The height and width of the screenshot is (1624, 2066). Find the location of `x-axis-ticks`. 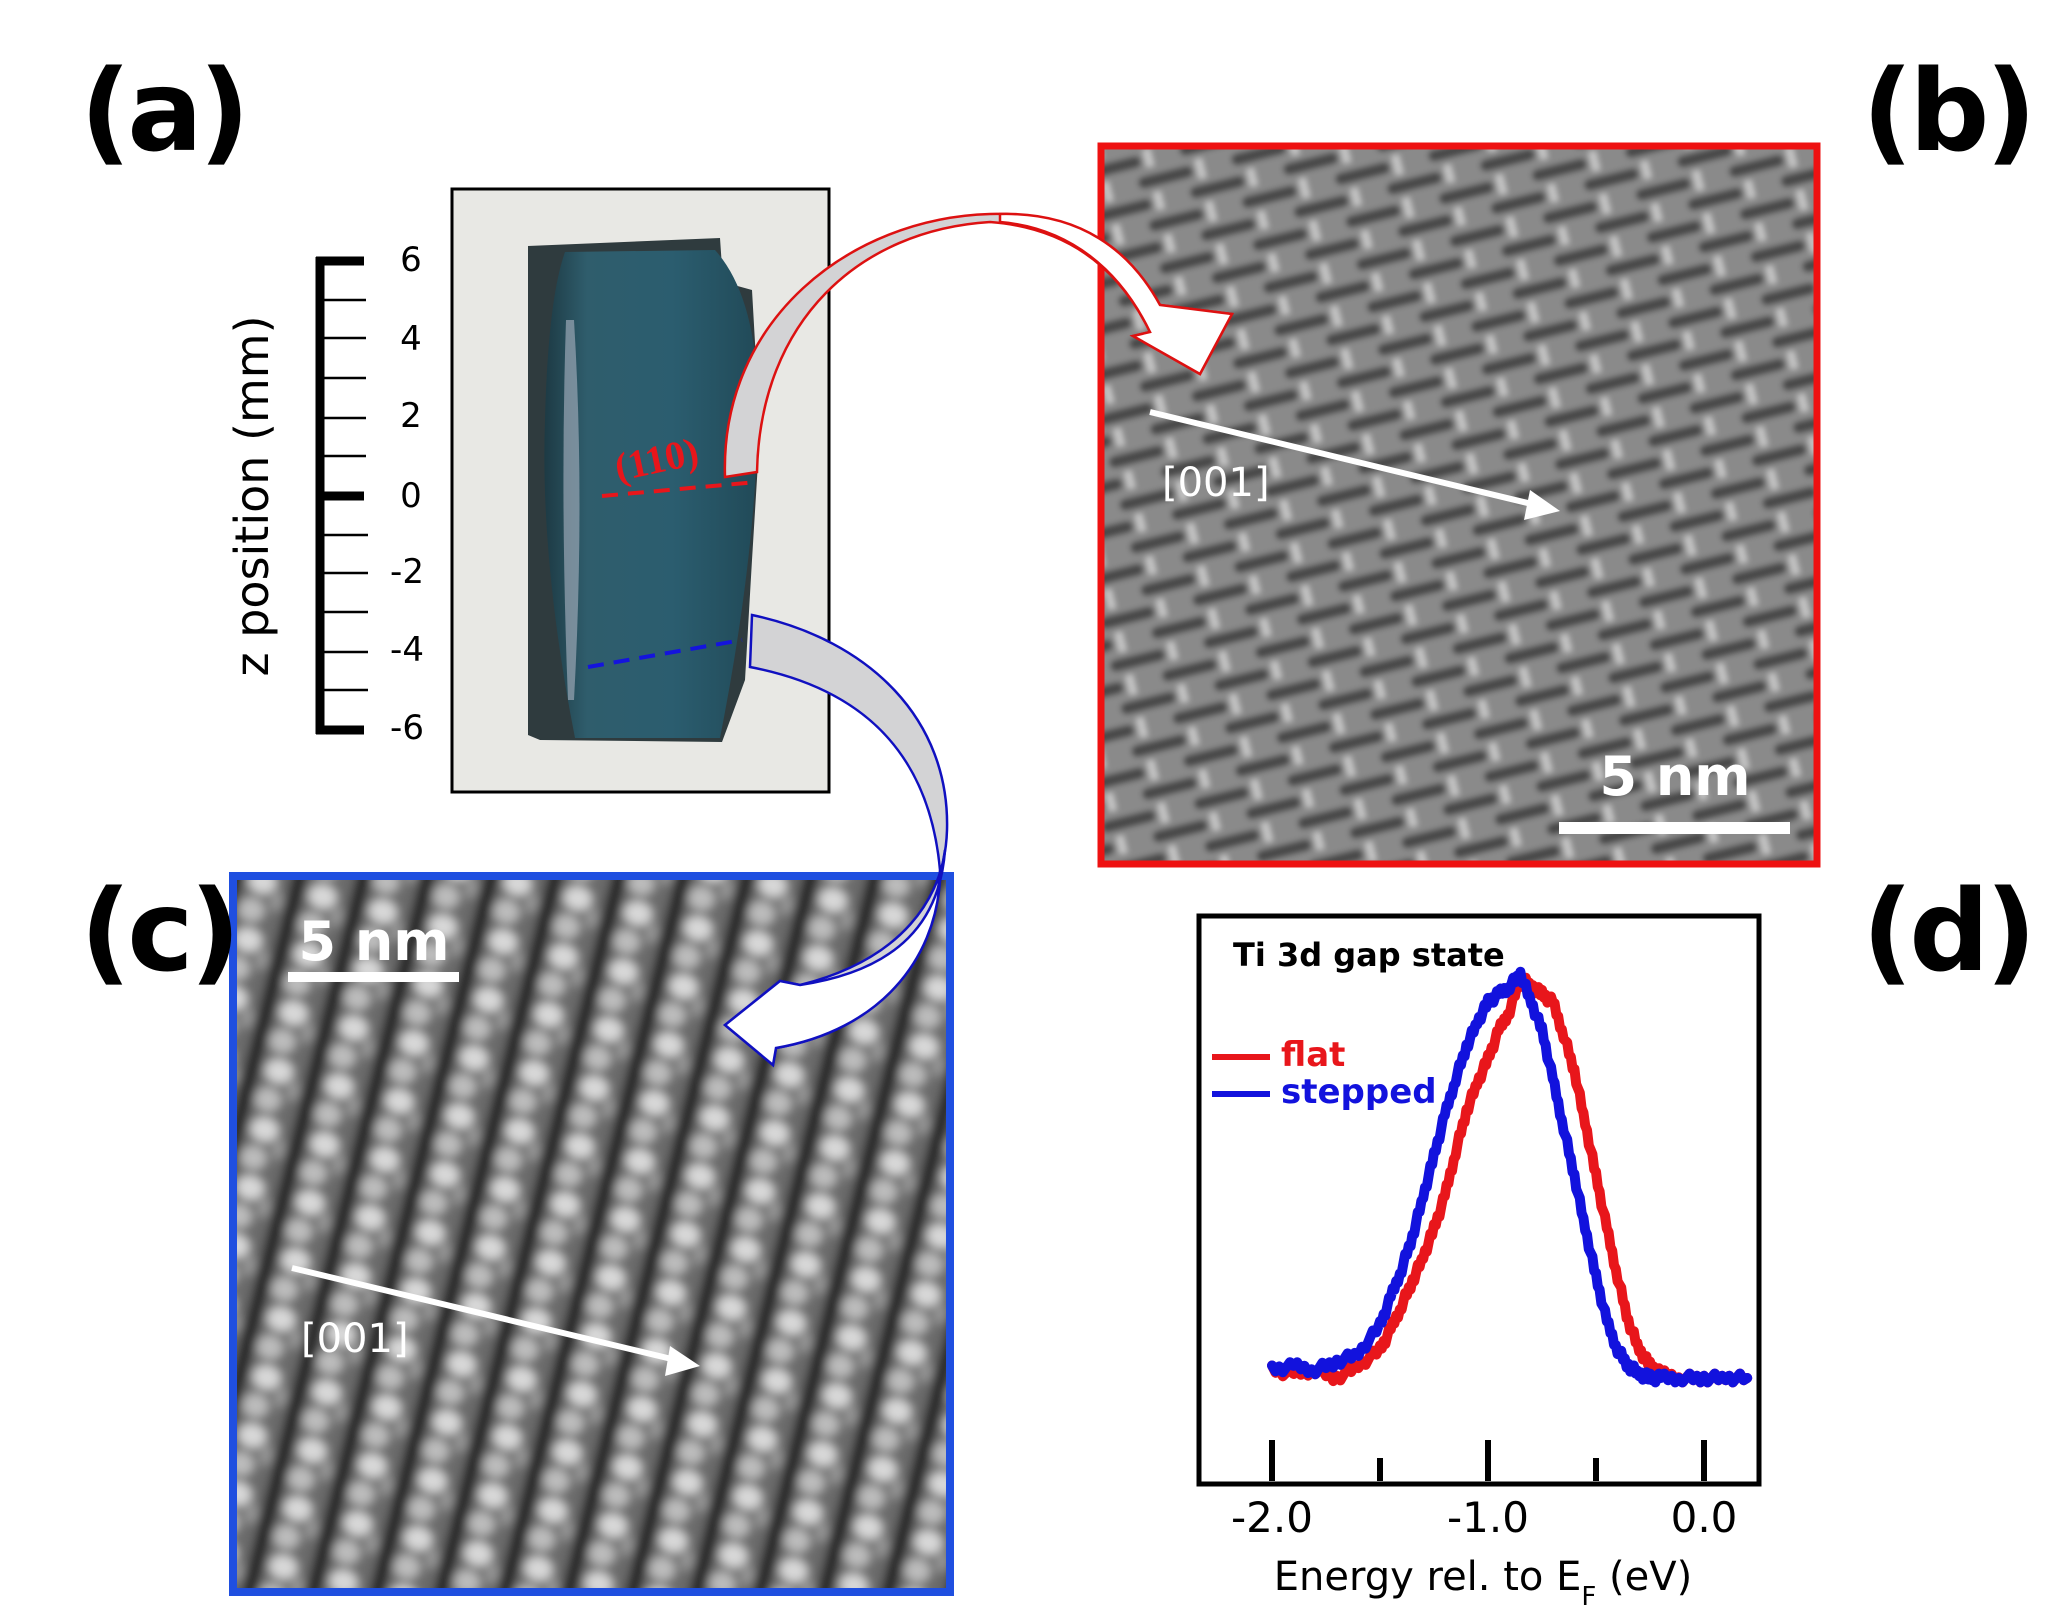

x-axis-ticks is located at coordinates (1488, 1460).